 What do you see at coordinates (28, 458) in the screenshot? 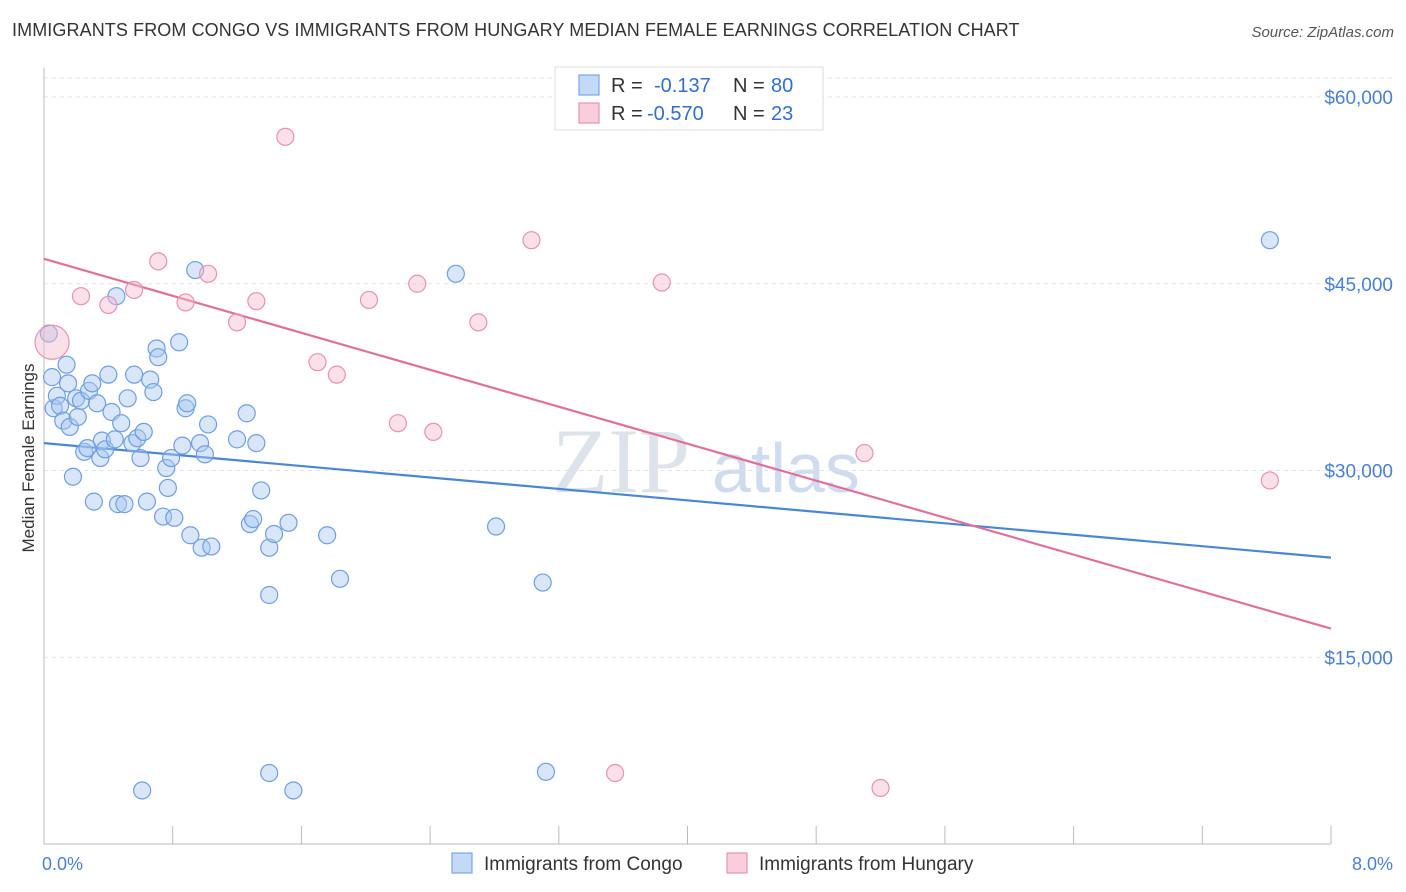
I see `y-axis-label: Median Female Earnings` at bounding box center [28, 458].